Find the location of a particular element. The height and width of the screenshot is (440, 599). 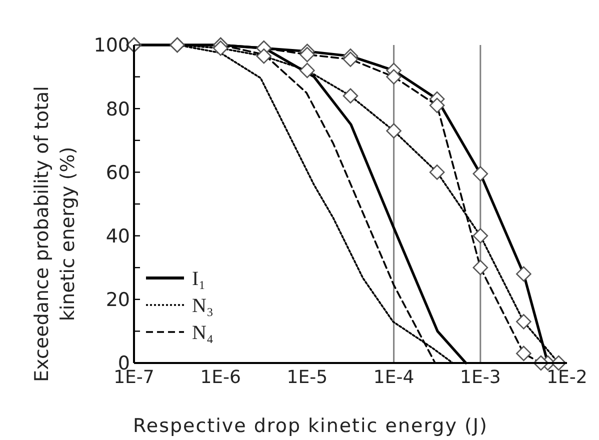

y-tick-label: 80 is located at coordinates (118, 109).